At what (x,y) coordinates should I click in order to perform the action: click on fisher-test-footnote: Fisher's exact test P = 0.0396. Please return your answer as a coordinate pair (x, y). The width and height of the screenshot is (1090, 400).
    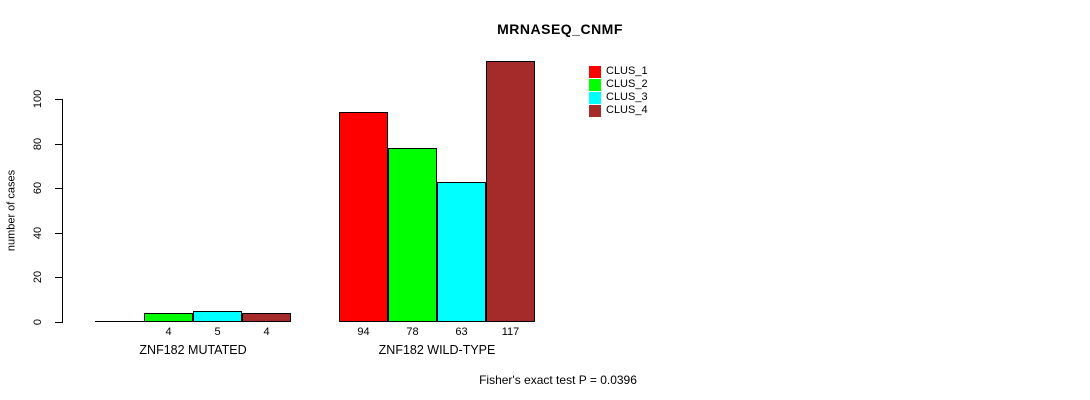
    Looking at the image, I should click on (558, 380).